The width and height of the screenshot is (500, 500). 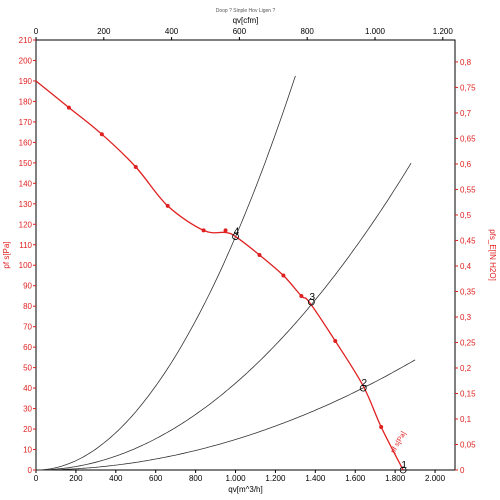 I want to click on x-top-ticks: 0 200 400 600 800 1.000 1.200, so click(x=244, y=33).